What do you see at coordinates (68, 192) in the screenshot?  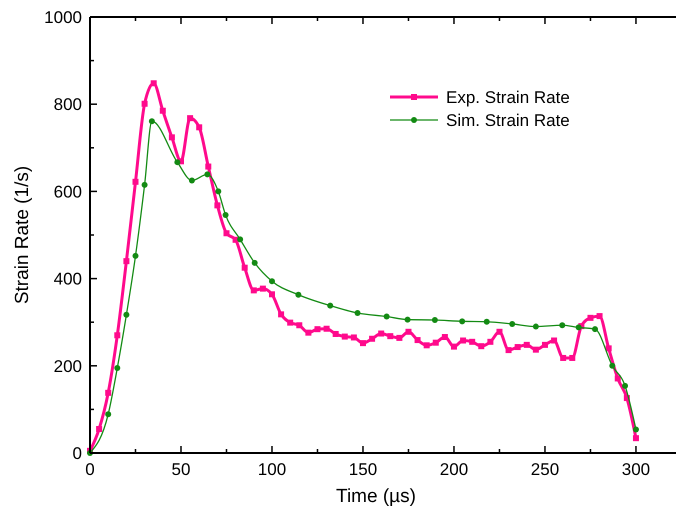 I see `y-tick-label: 600` at bounding box center [68, 192].